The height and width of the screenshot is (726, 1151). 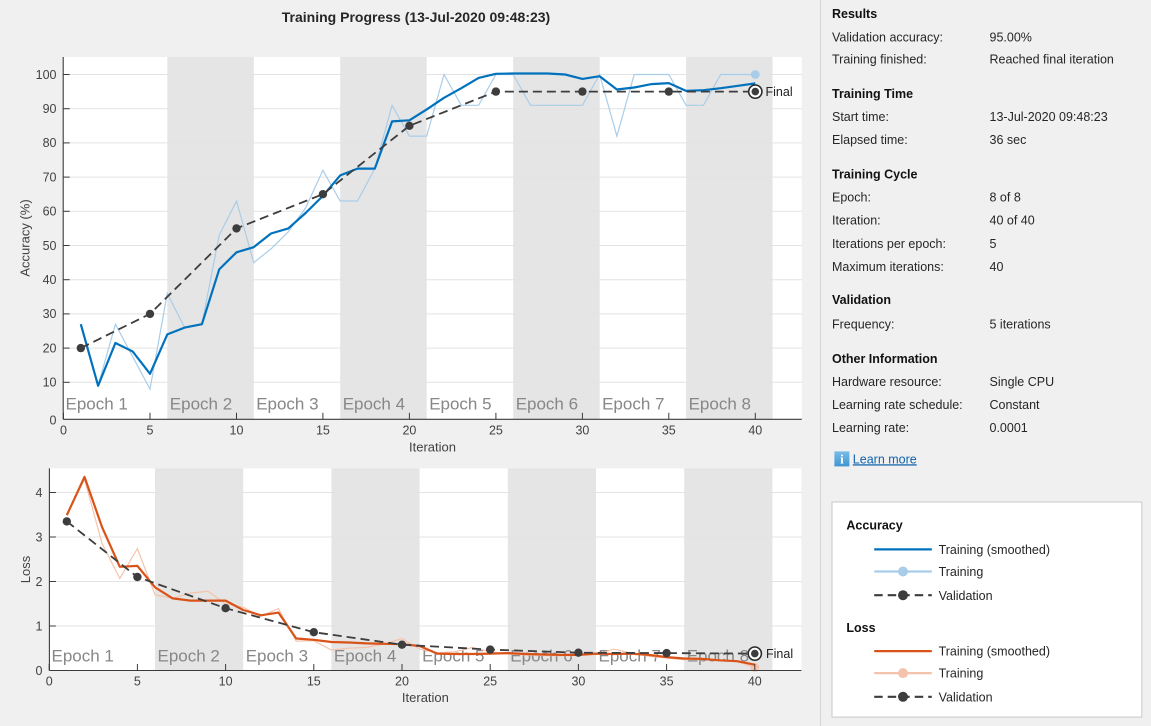 I want to click on svg-text: Training finished:, so click(x=879, y=59).